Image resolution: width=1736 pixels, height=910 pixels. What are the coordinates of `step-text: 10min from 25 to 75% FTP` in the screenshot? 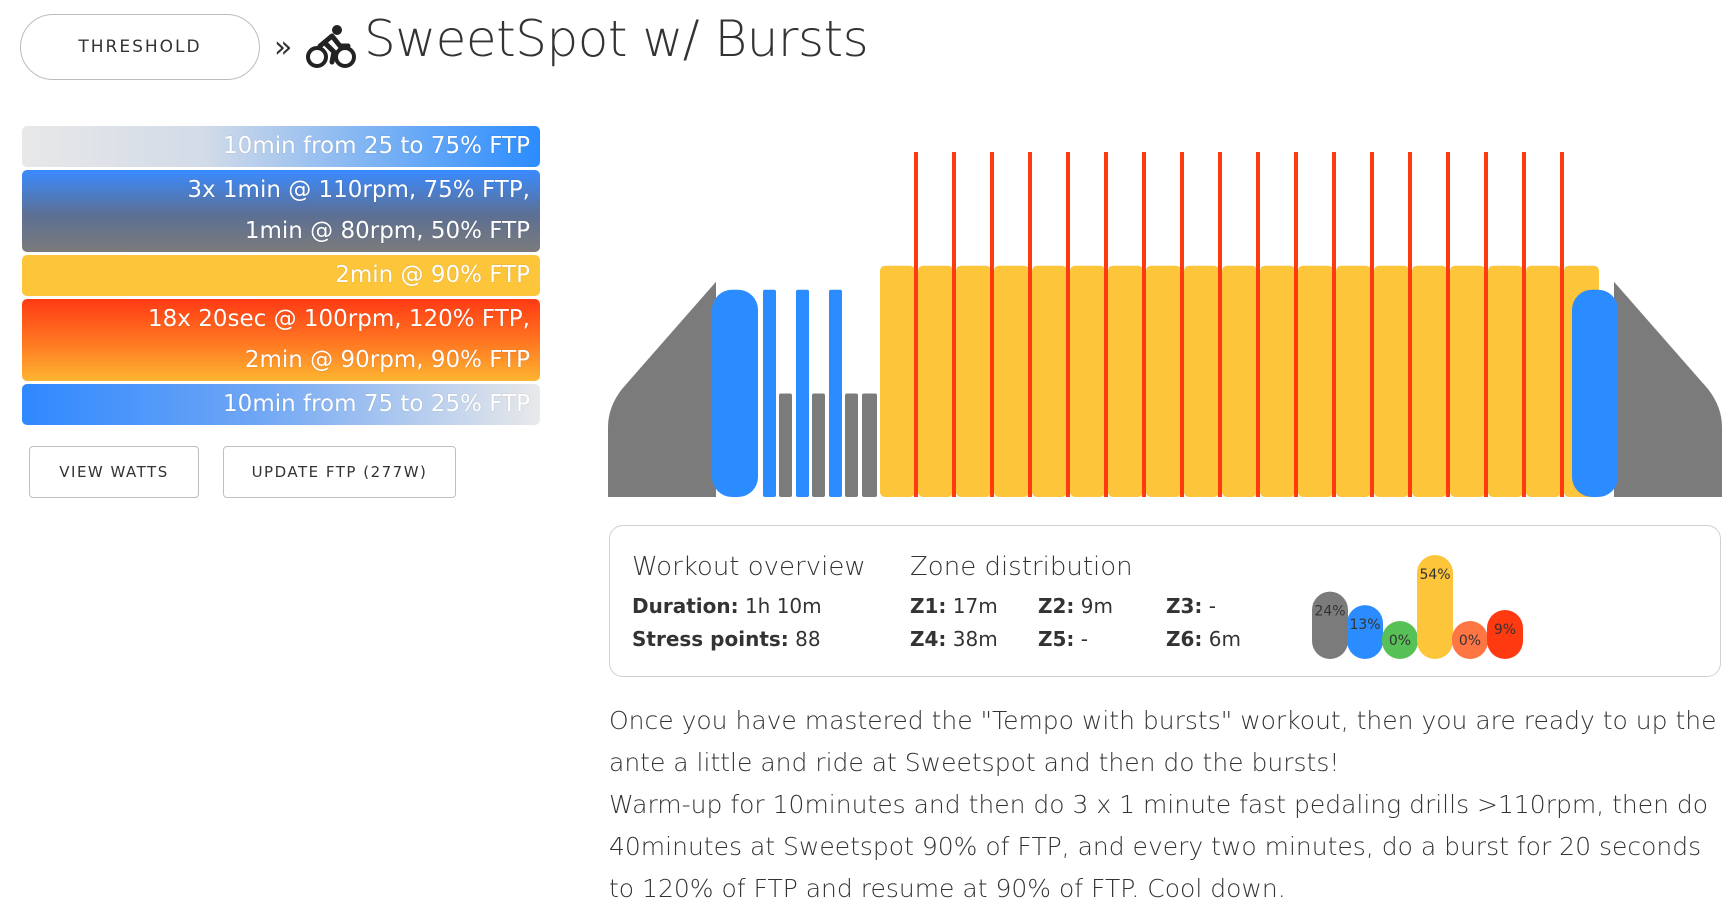 It's located at (376, 146).